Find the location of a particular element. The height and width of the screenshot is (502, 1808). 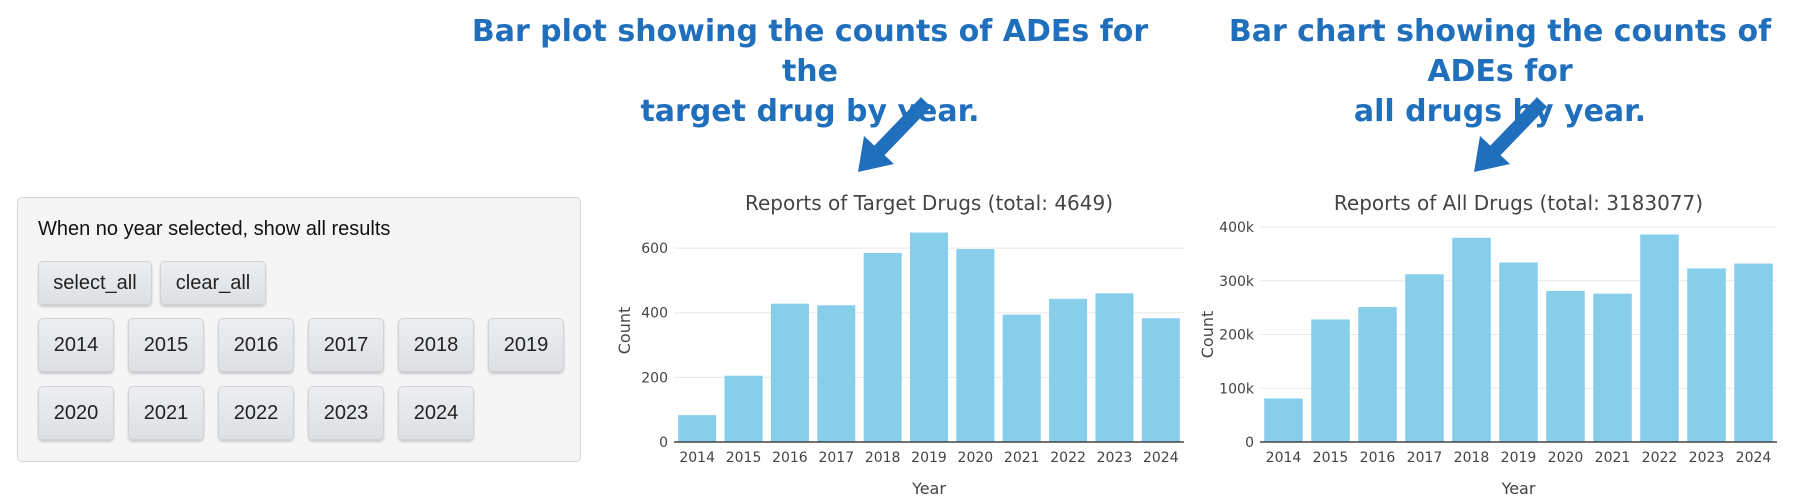

y-tick-label: 400k is located at coordinates (1237, 228).